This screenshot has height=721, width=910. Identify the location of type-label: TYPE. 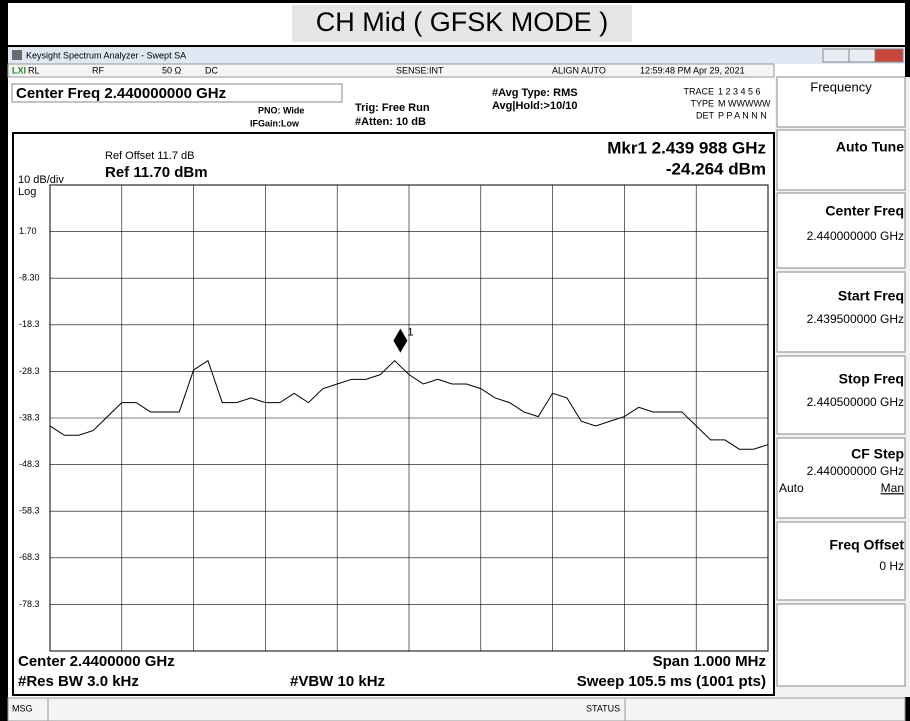
(702, 103).